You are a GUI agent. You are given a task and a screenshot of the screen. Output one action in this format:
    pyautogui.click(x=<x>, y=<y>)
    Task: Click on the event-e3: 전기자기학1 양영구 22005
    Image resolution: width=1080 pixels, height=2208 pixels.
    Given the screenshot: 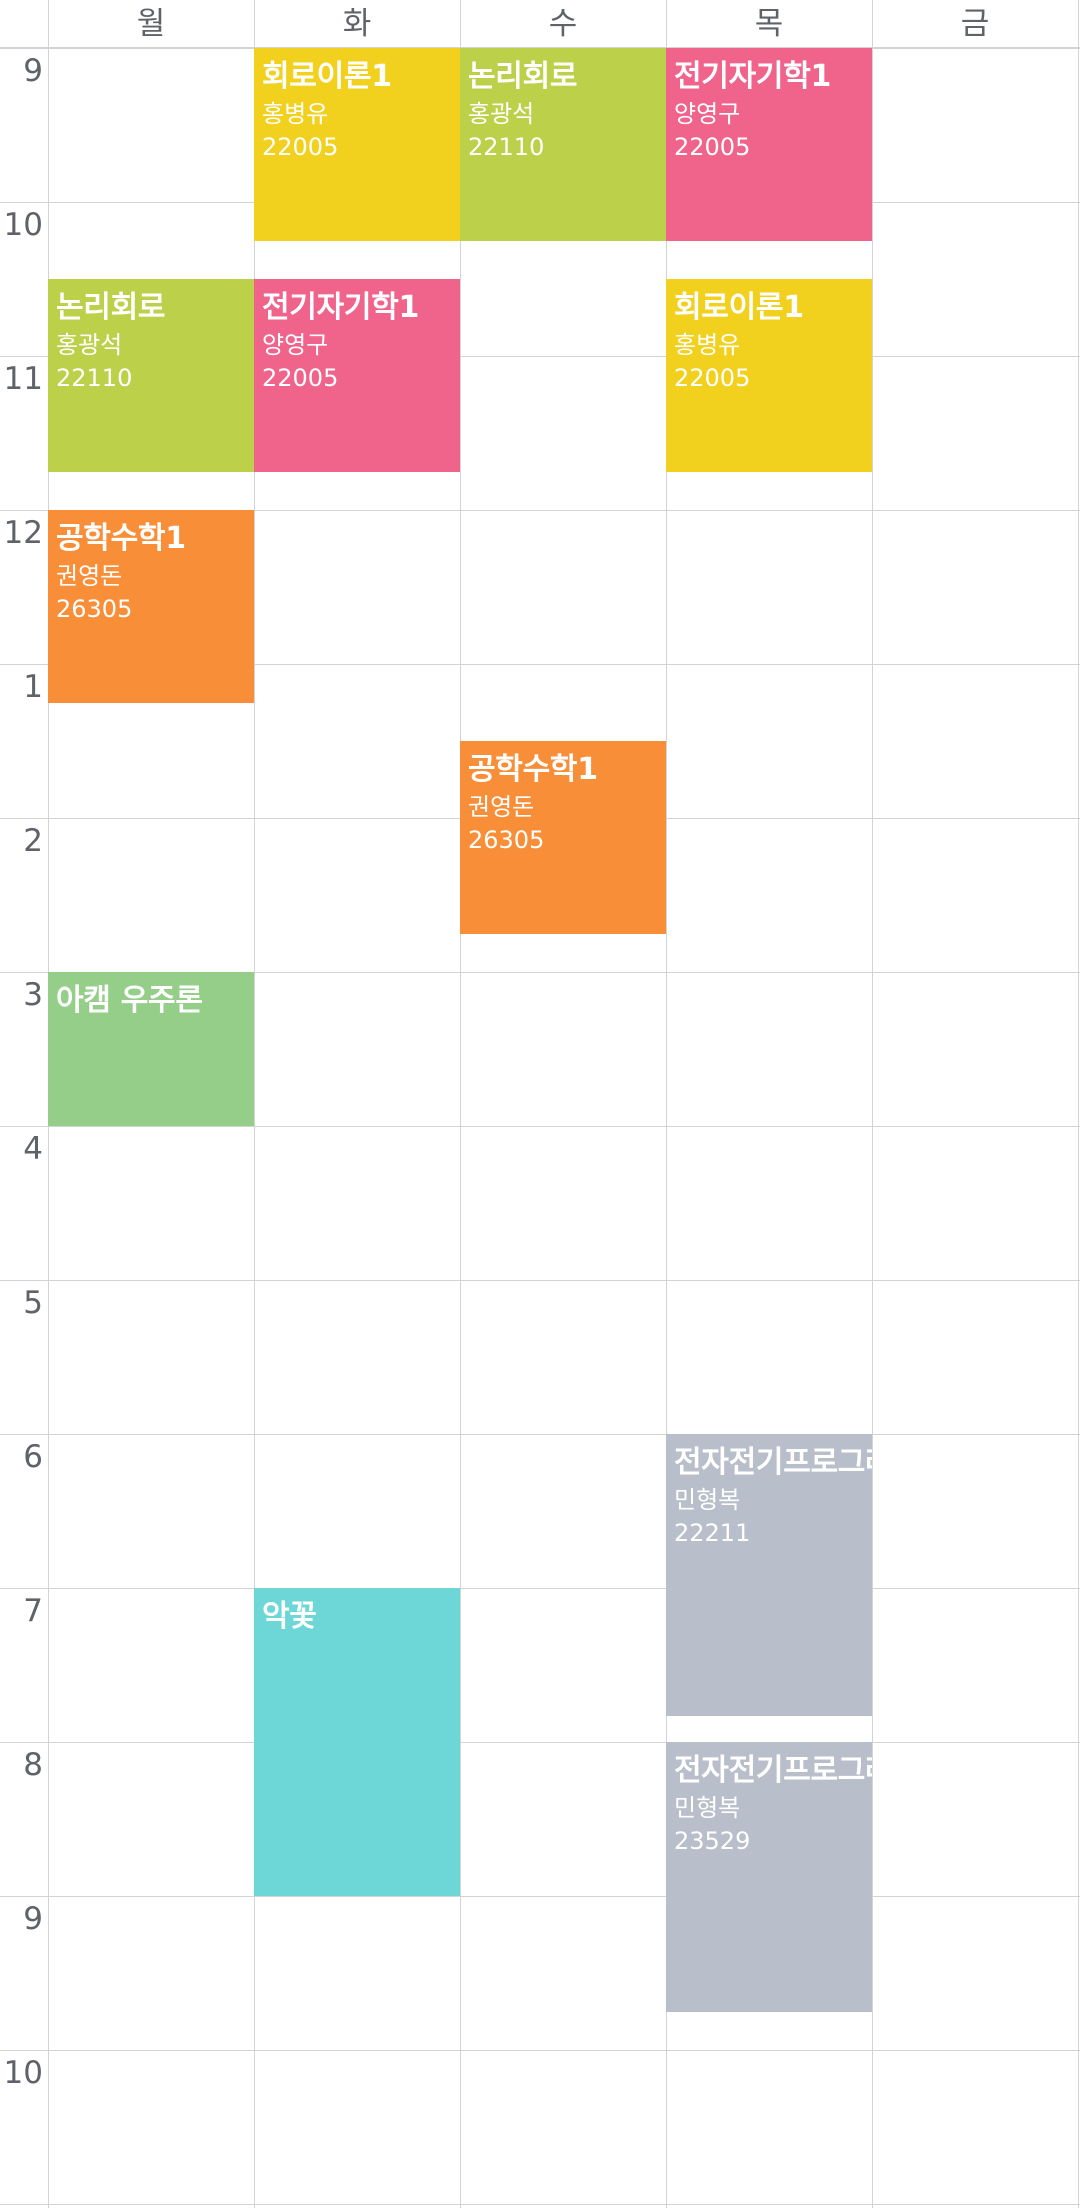 What is the action you would take?
    pyautogui.click(x=769, y=144)
    